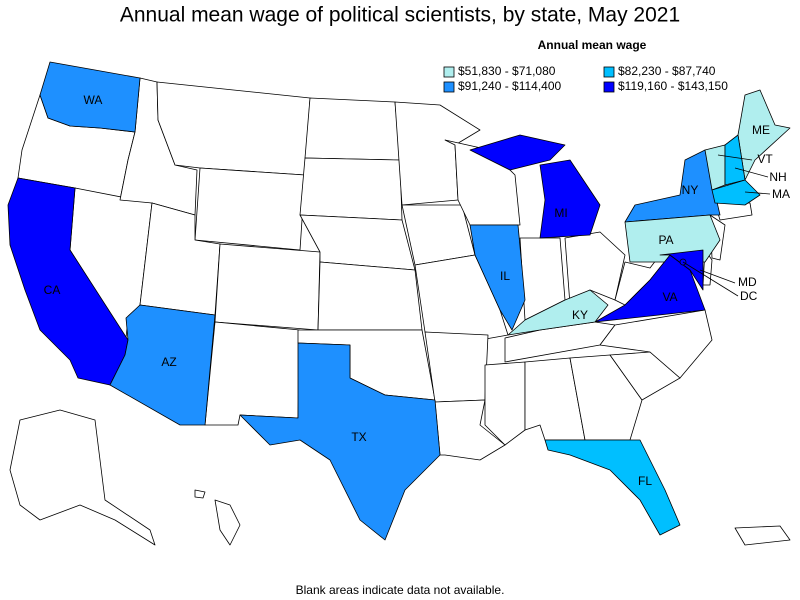  What do you see at coordinates (765, 159) in the screenshot?
I see `state-label: VT` at bounding box center [765, 159].